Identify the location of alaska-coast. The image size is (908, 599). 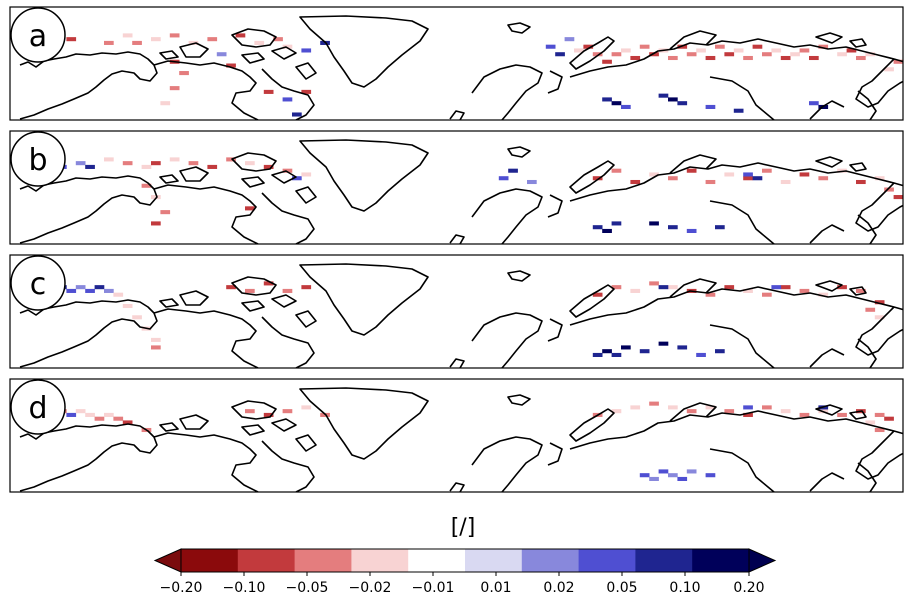
(88, 209).